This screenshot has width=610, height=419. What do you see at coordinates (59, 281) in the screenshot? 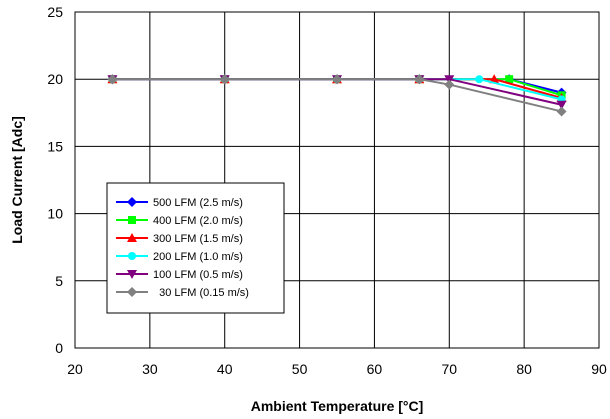
I see `y-tick-label-1: 5` at bounding box center [59, 281].